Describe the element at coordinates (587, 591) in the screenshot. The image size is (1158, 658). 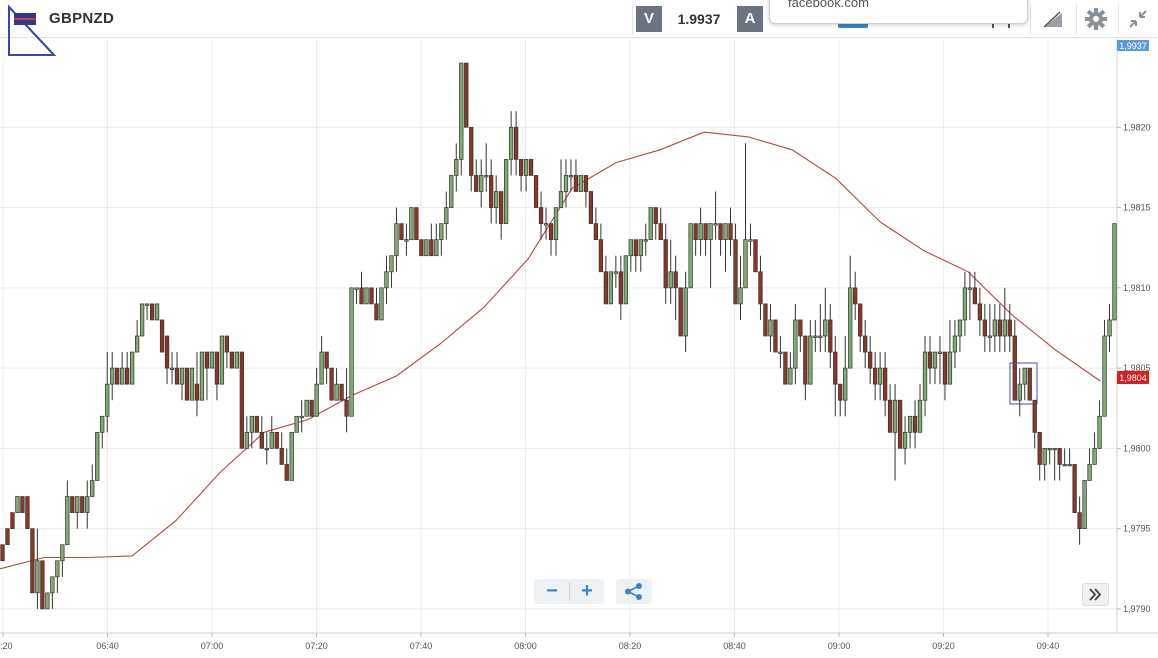
I see `zoom-in-button: +` at that location.